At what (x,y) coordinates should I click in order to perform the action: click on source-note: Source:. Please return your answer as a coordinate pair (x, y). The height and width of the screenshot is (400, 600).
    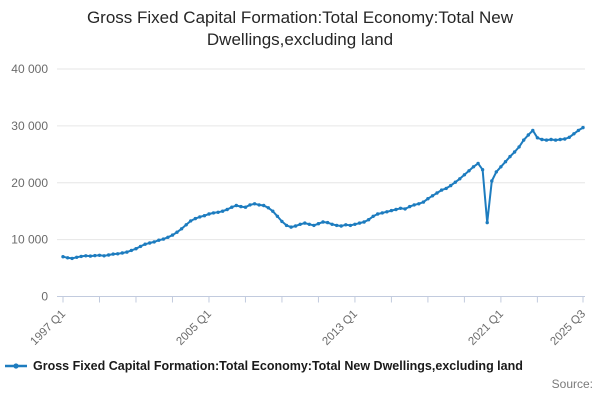
    Looking at the image, I should click on (572, 384).